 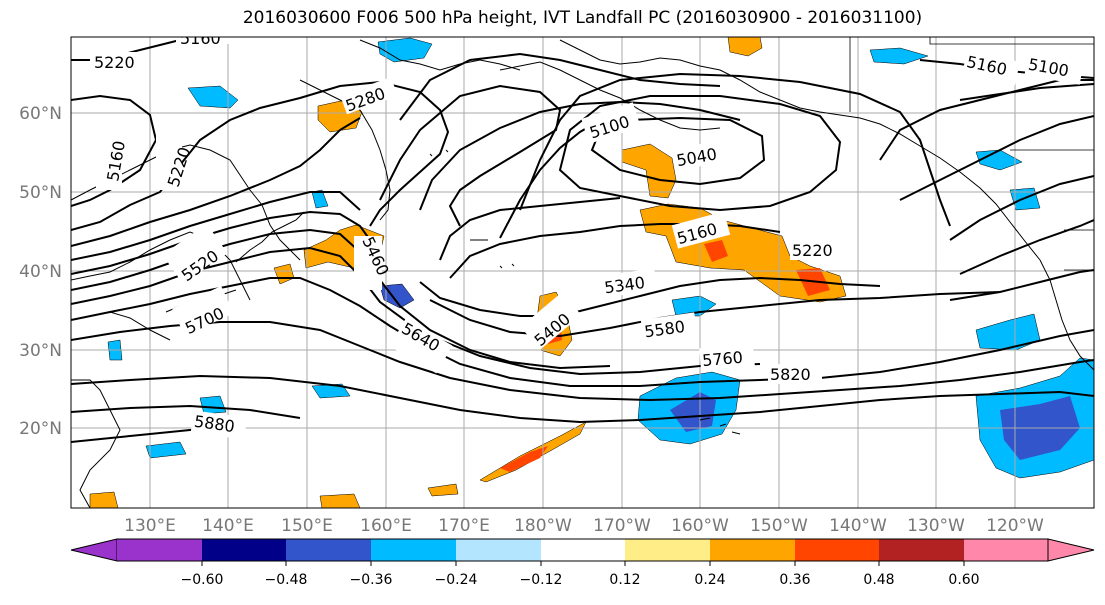 I want to click on lon-label: 160°E, so click(x=386, y=526).